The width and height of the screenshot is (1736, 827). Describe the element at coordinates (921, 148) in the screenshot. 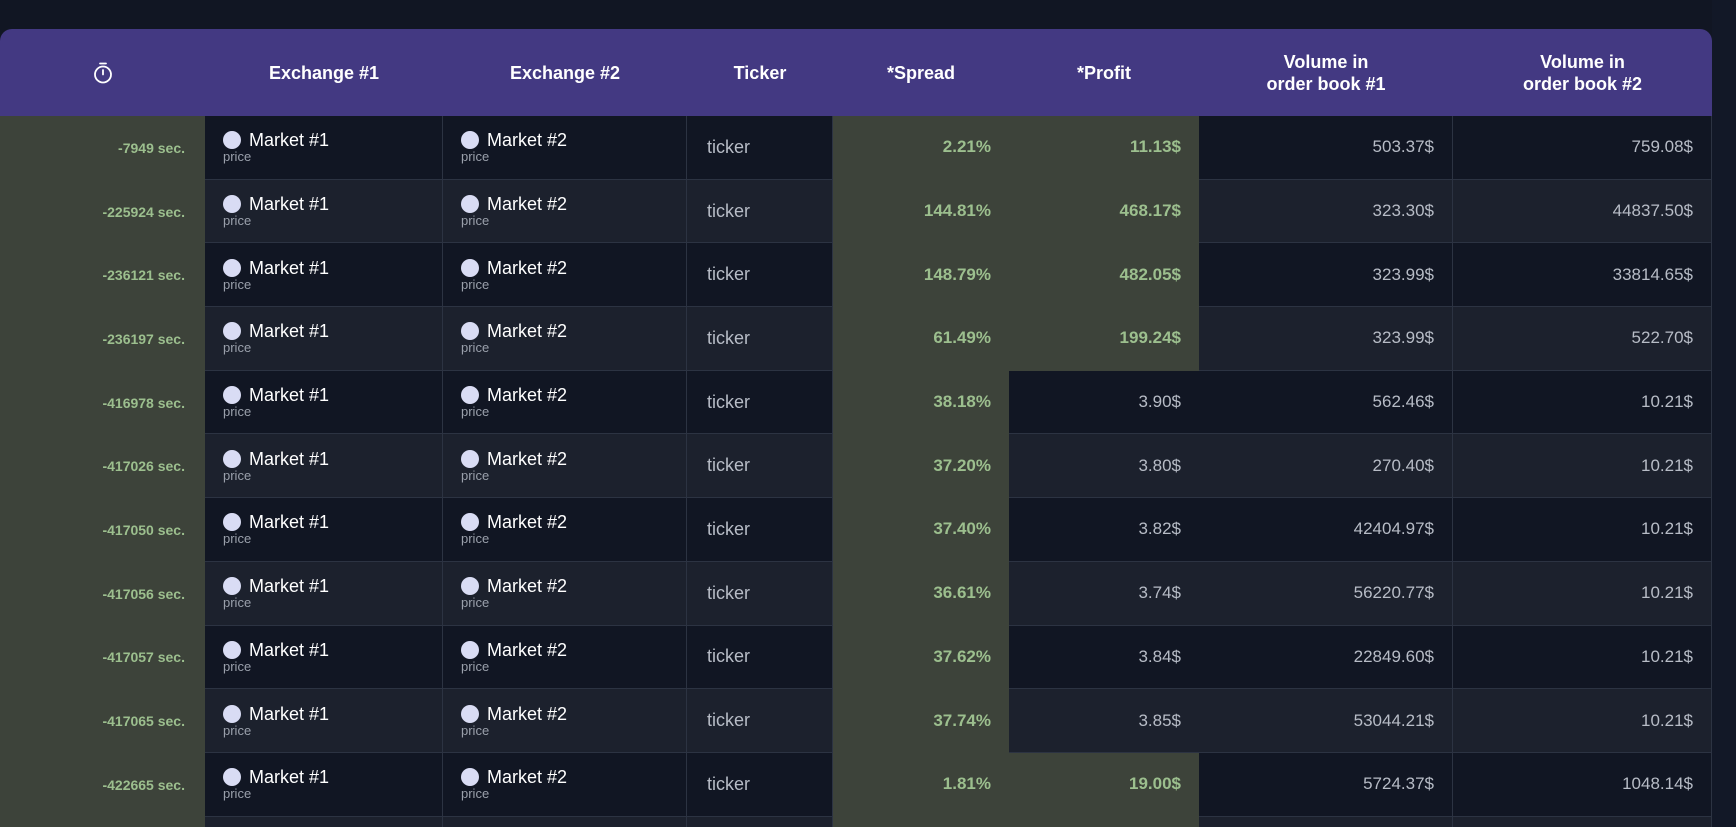

I see `spread-cell: 2.21%` at that location.